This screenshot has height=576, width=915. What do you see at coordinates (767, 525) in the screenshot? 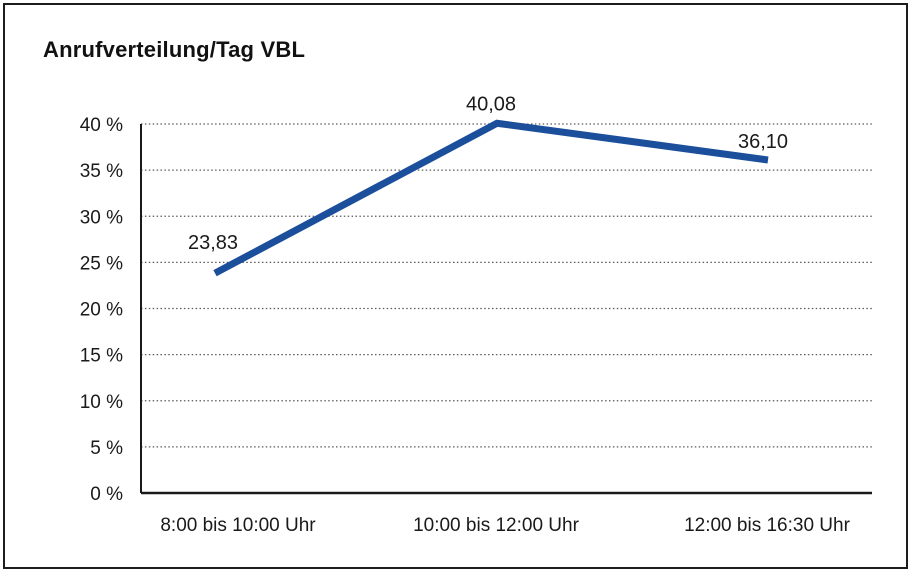
I see `x-category-label: 12:00 bis 16:30 Uhr` at bounding box center [767, 525].